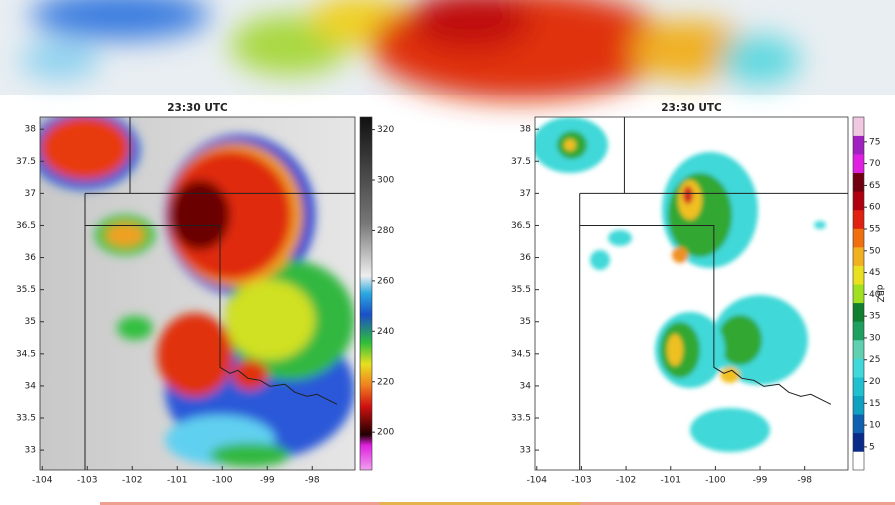  Describe the element at coordinates (385, 181) in the screenshot. I see `colorbar-tick-label: 300` at that location.